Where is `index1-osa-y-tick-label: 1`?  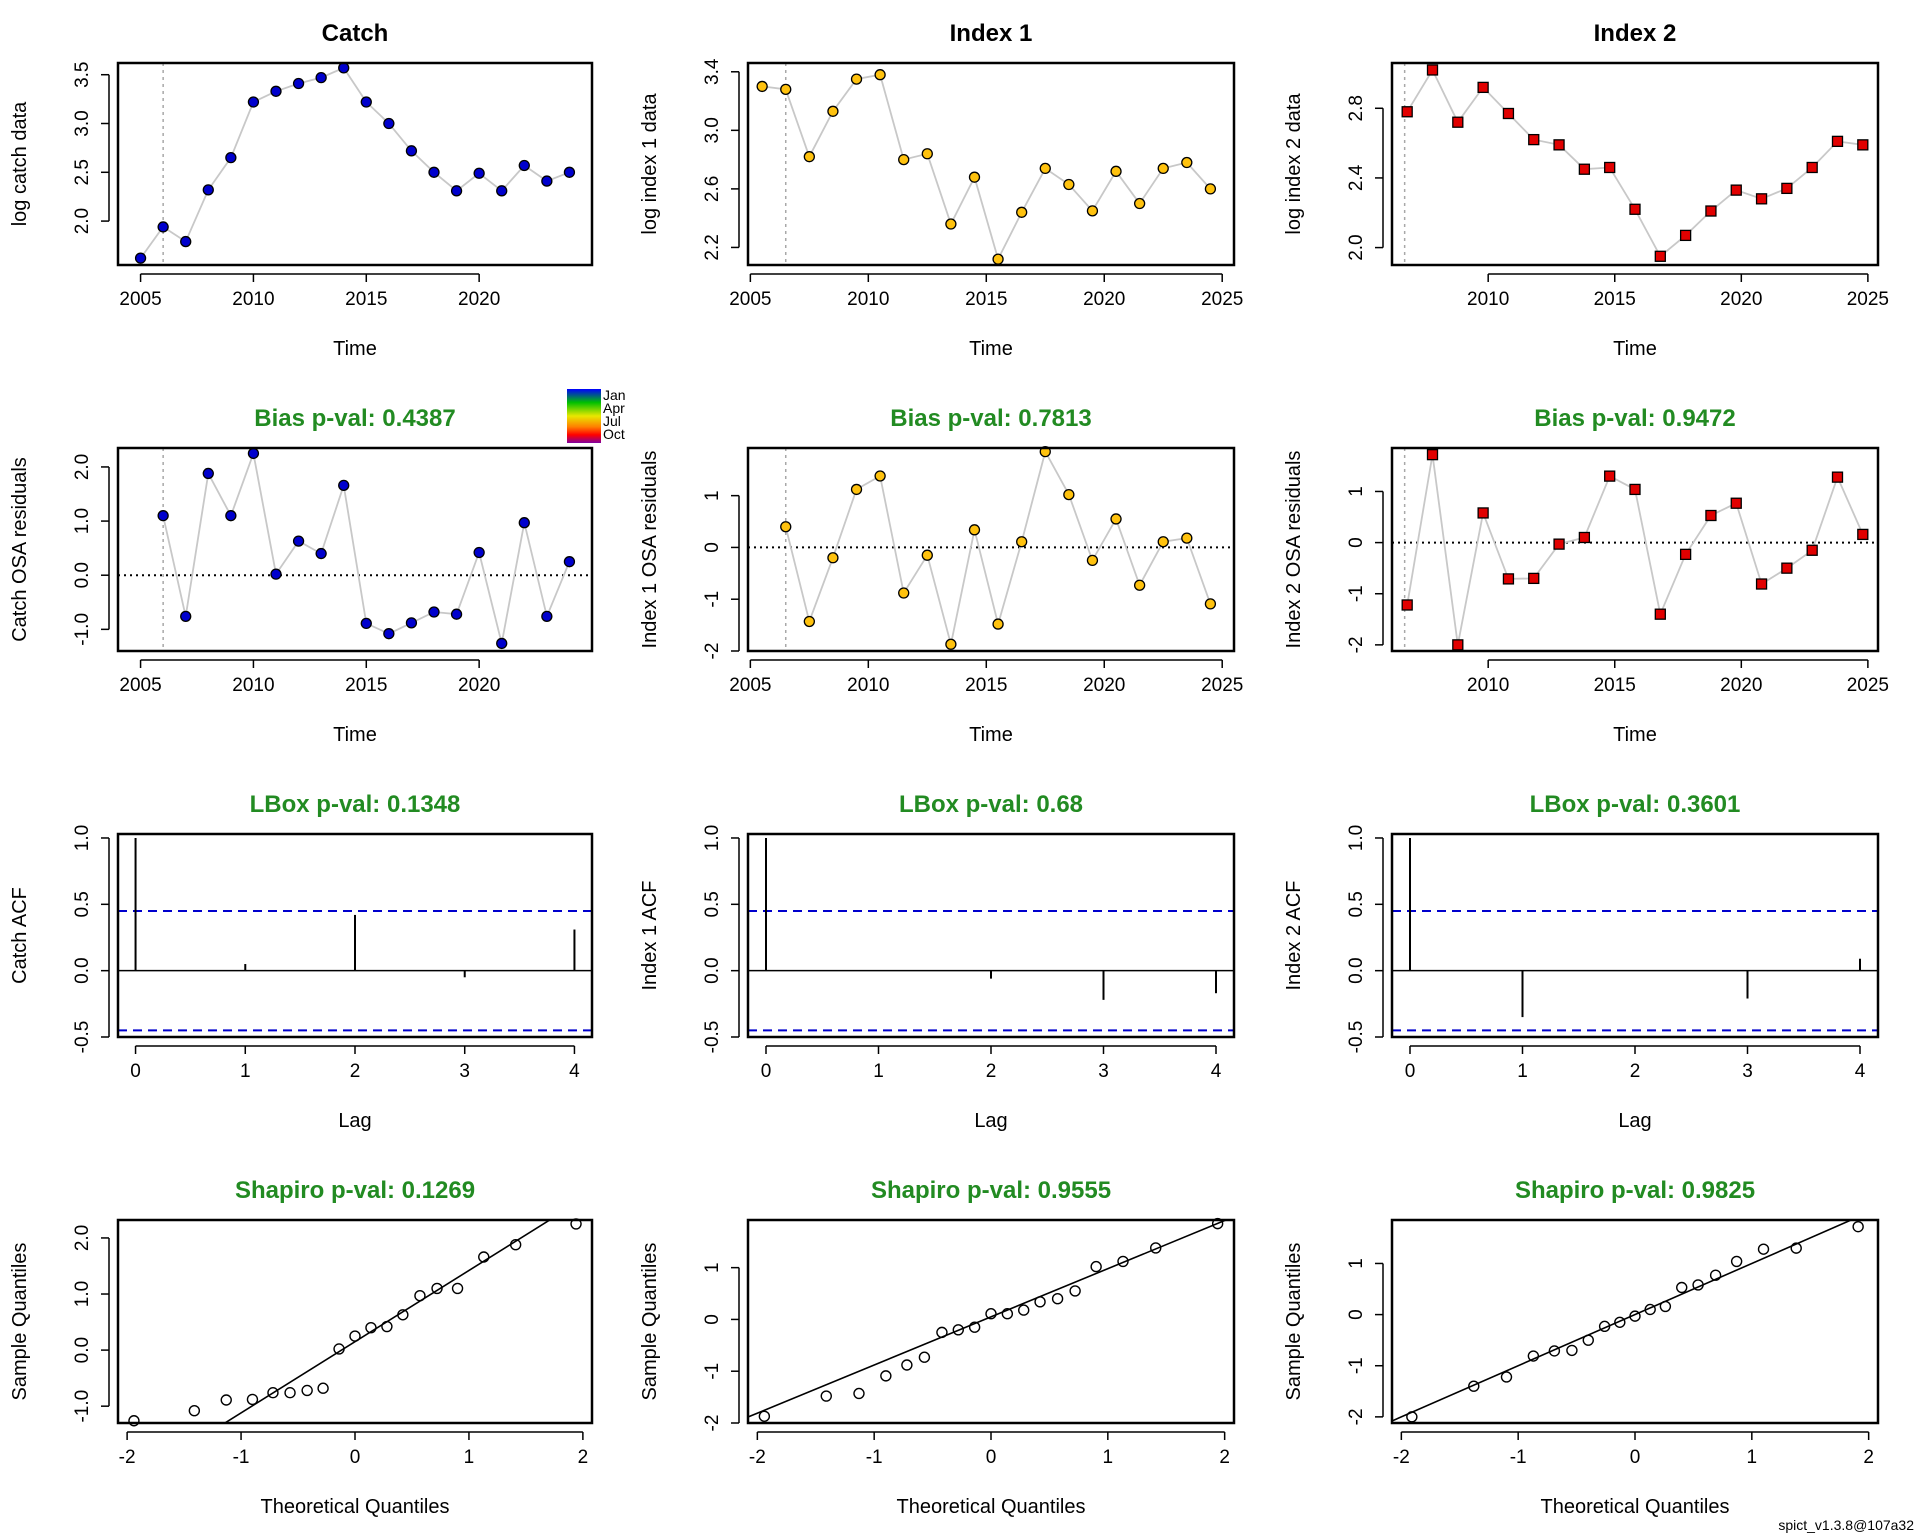
index1-osa-y-tick-label: 1 is located at coordinates (712, 495).